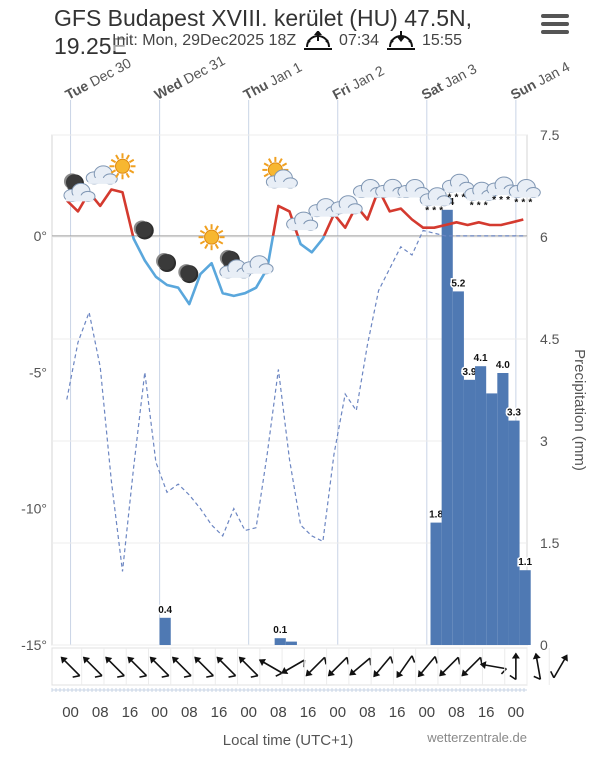 This screenshot has width=592, height=768. What do you see at coordinates (544, 645) in the screenshot?
I see `y2-tick-label: 0` at bounding box center [544, 645].